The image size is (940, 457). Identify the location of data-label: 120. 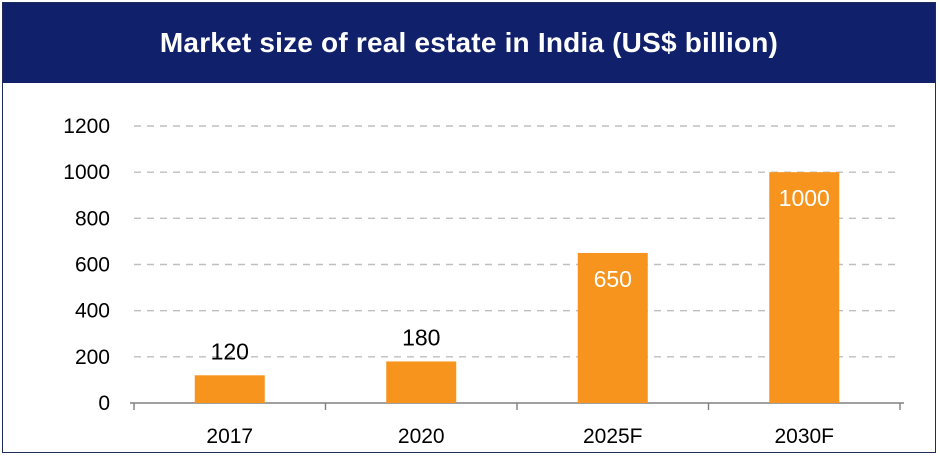
(230, 351).